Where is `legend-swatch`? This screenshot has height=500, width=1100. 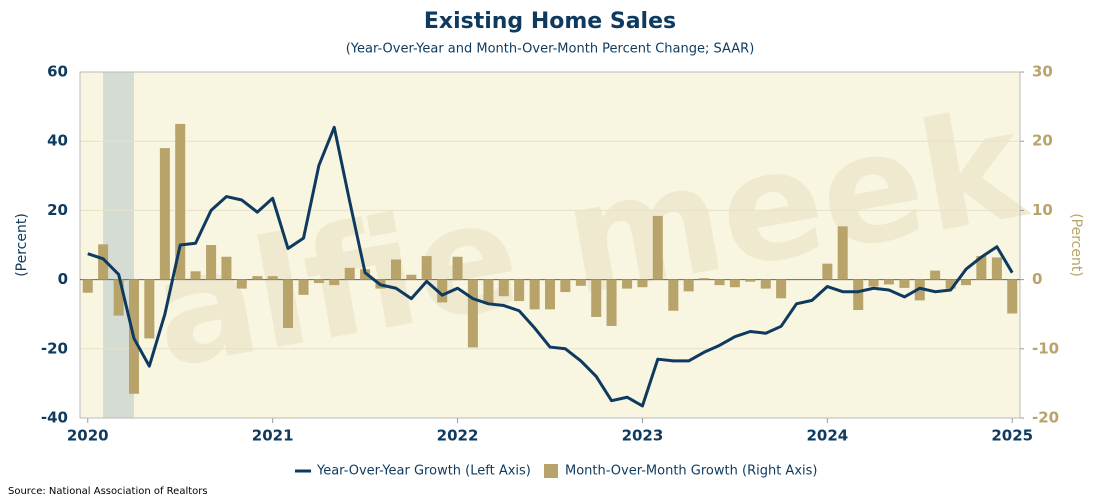 legend-swatch is located at coordinates (551, 471).